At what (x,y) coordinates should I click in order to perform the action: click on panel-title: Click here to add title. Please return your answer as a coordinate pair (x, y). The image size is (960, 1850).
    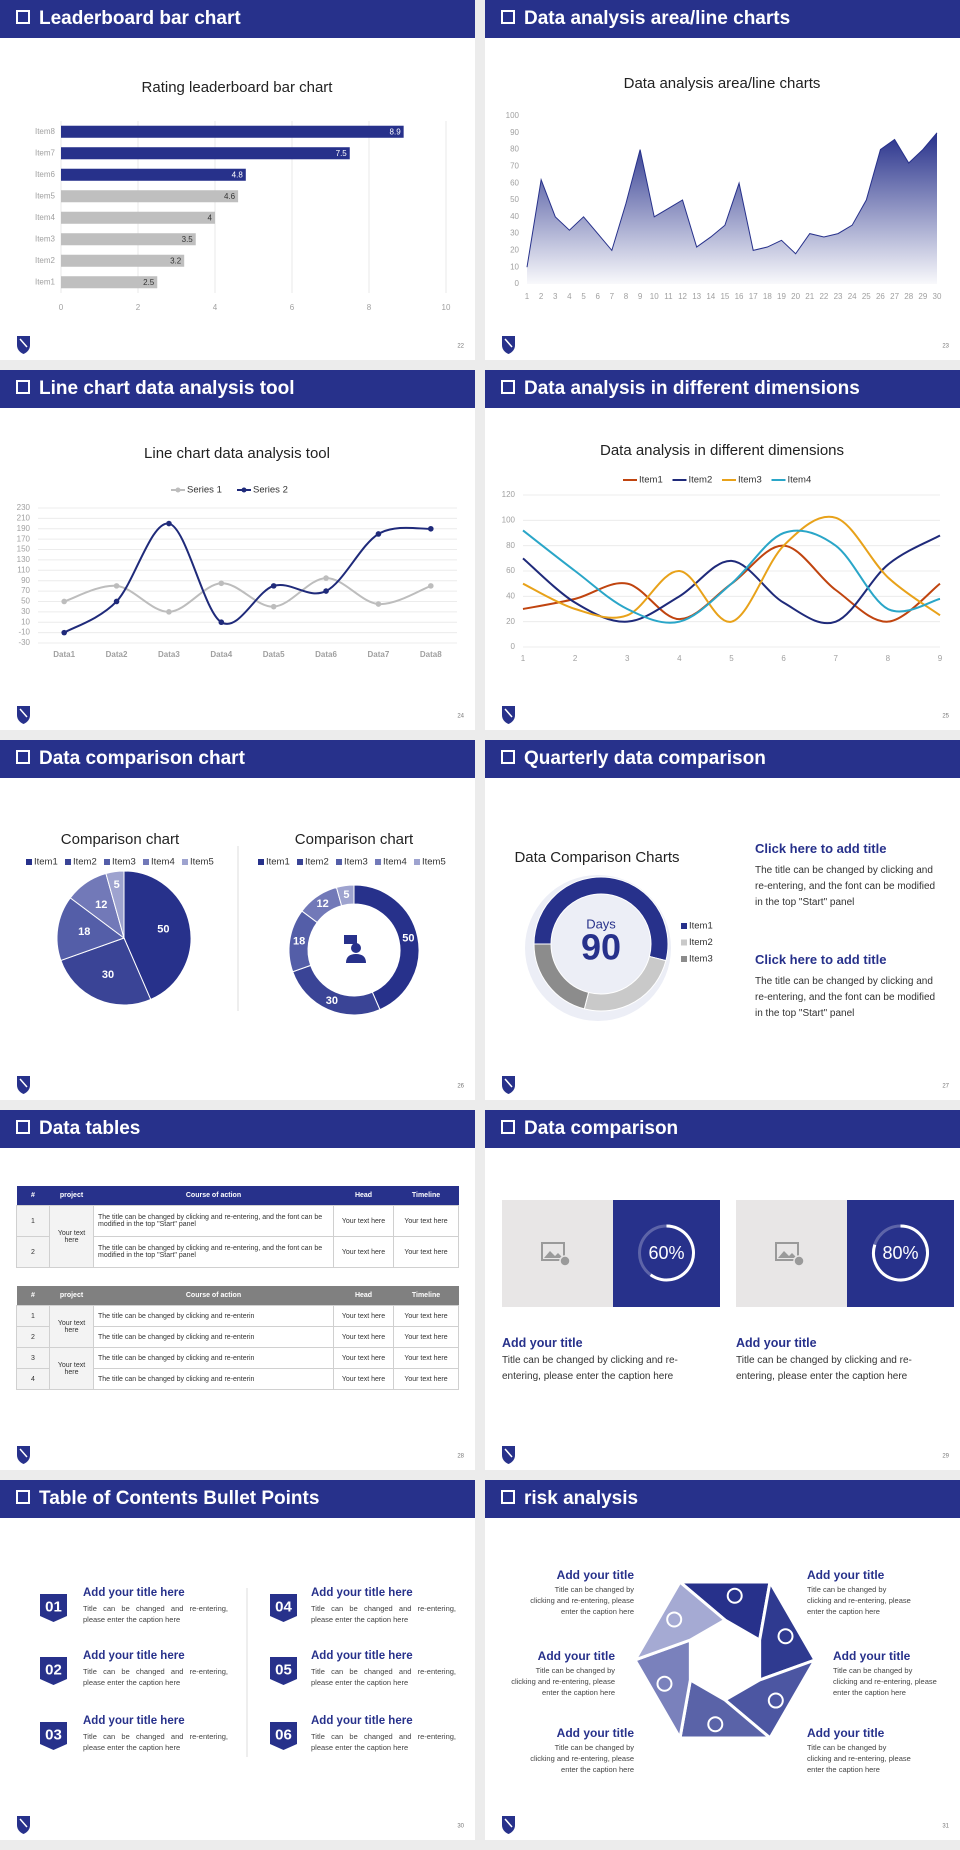
    Looking at the image, I should click on (821, 848).